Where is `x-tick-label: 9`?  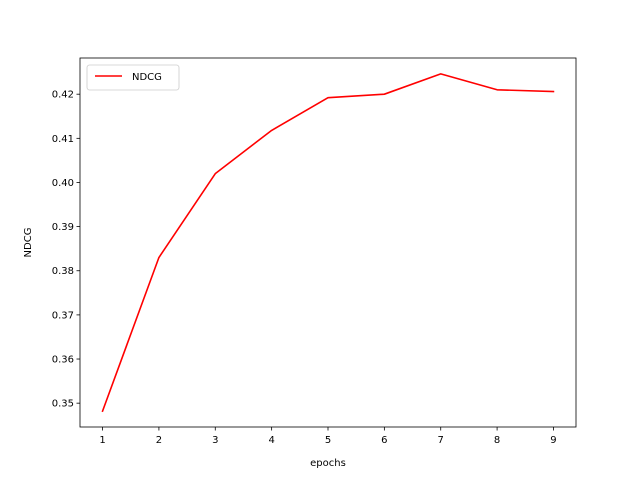 x-tick-label: 9 is located at coordinates (553, 440).